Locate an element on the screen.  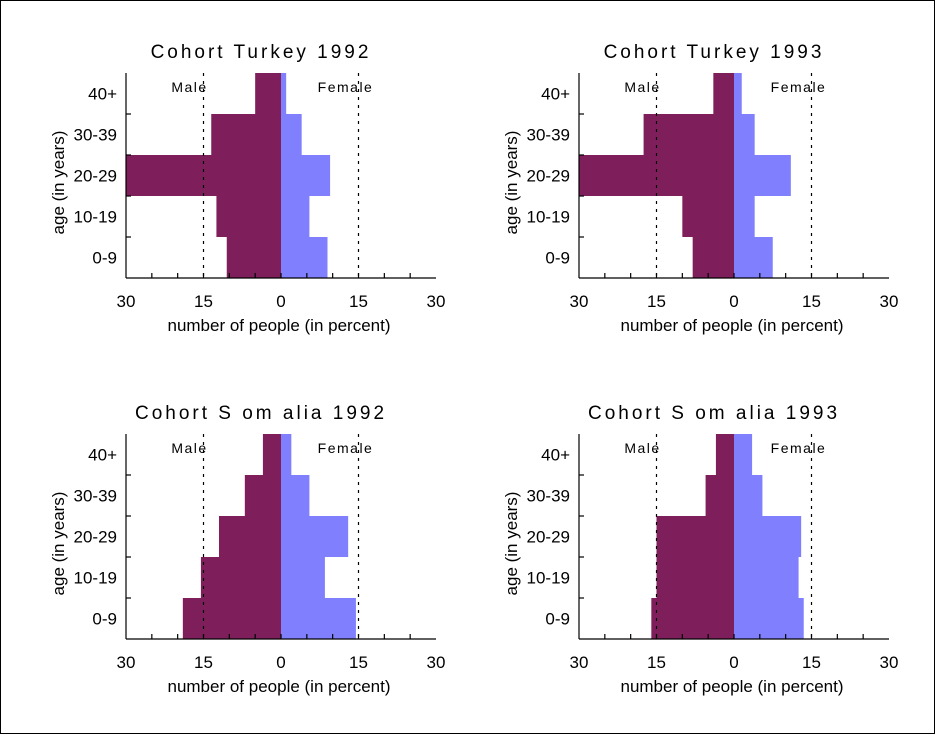
chart-title: Cohort Turkey 1993 is located at coordinates (714, 52).